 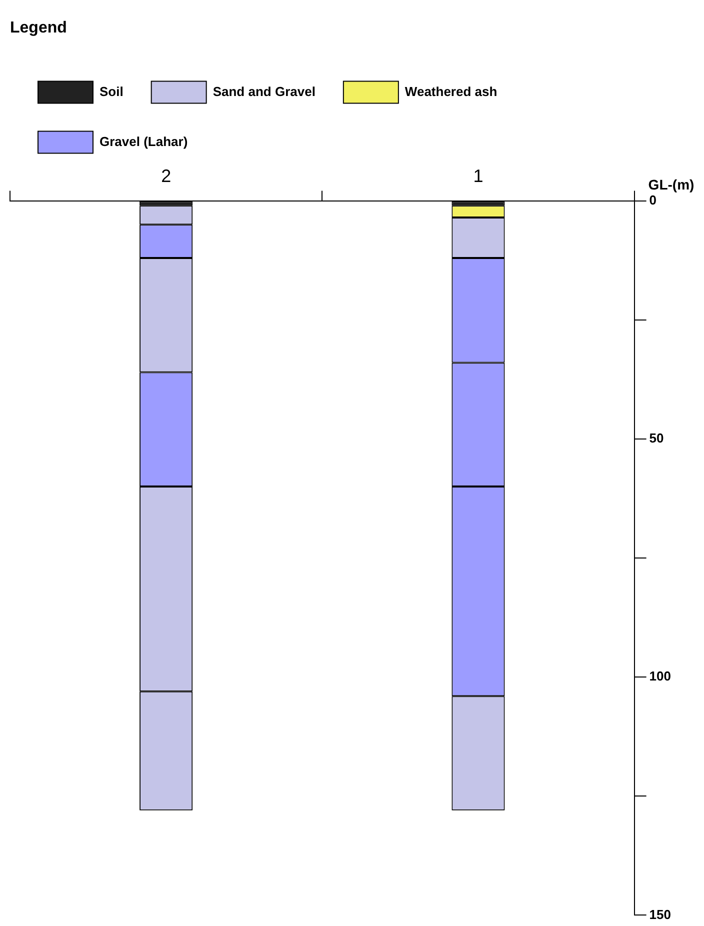 I want to click on y-tick-label: 100, so click(x=660, y=676).